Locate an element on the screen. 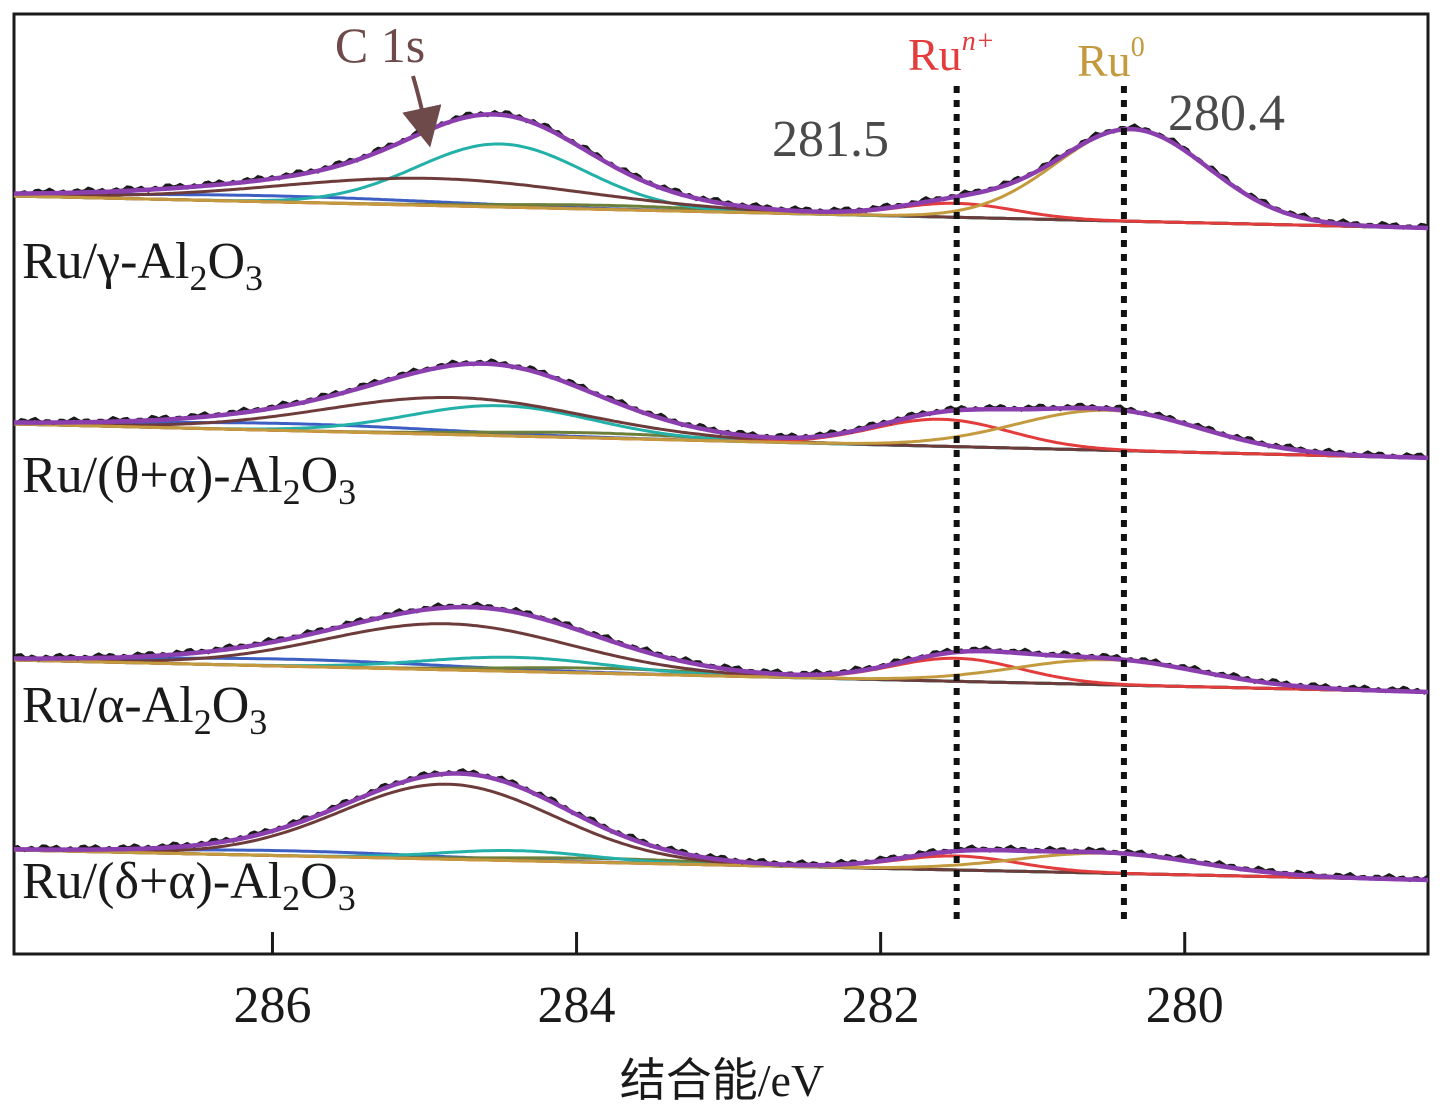 The height and width of the screenshot is (1112, 1444). sample-label-4-part-4: 3 is located at coordinates (347, 898).